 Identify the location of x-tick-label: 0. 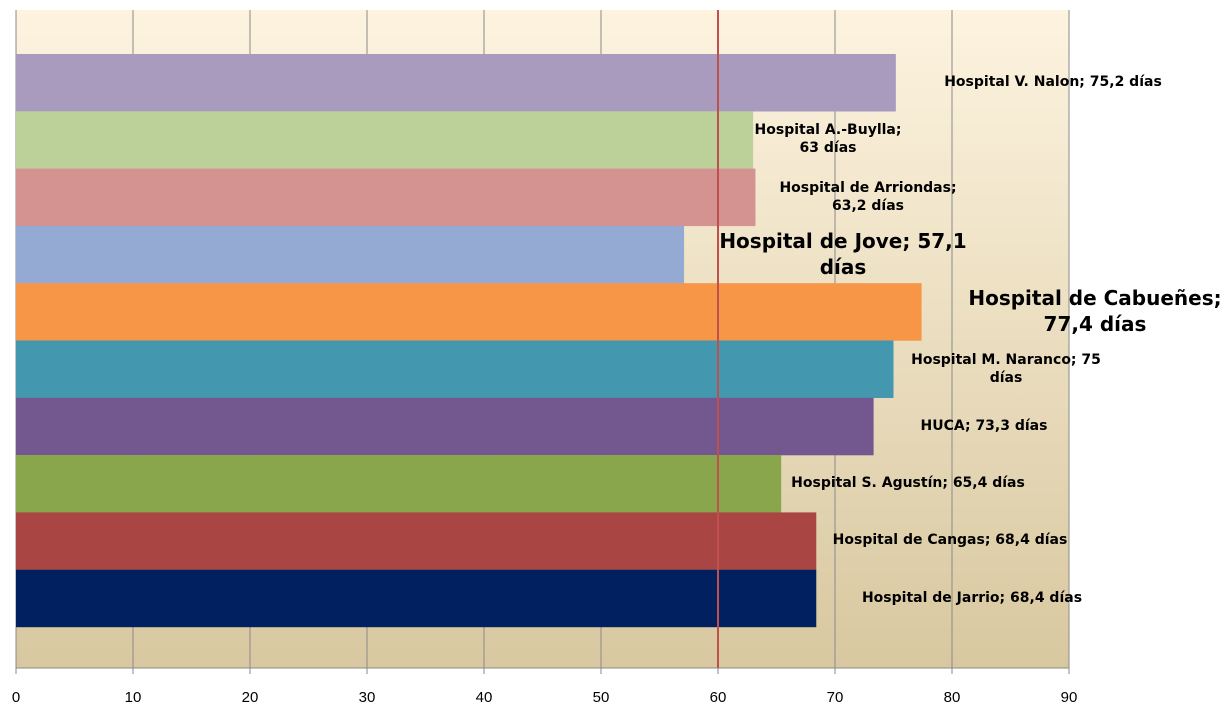
(16, 697).